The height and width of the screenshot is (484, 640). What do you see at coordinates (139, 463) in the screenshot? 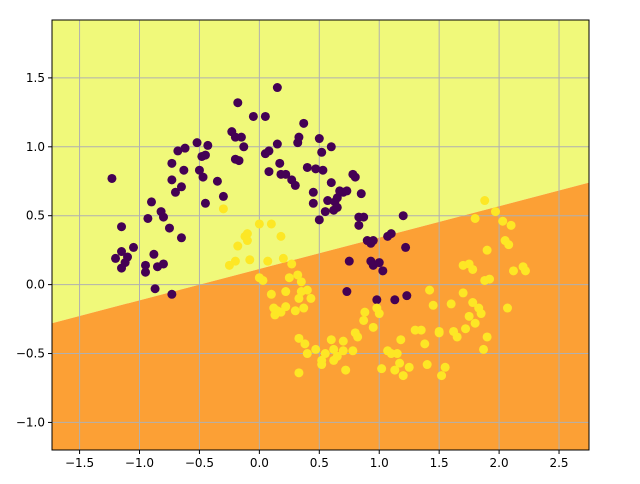
I see `x-tick-label-1: −1.0` at bounding box center [139, 463].